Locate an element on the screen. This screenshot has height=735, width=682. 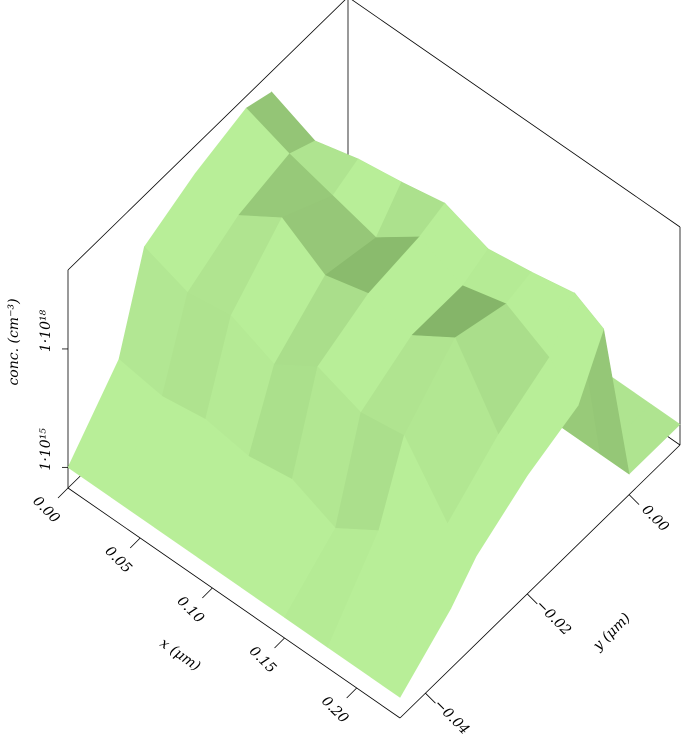
y-axis-label: y (μm) is located at coordinates (611, 632).